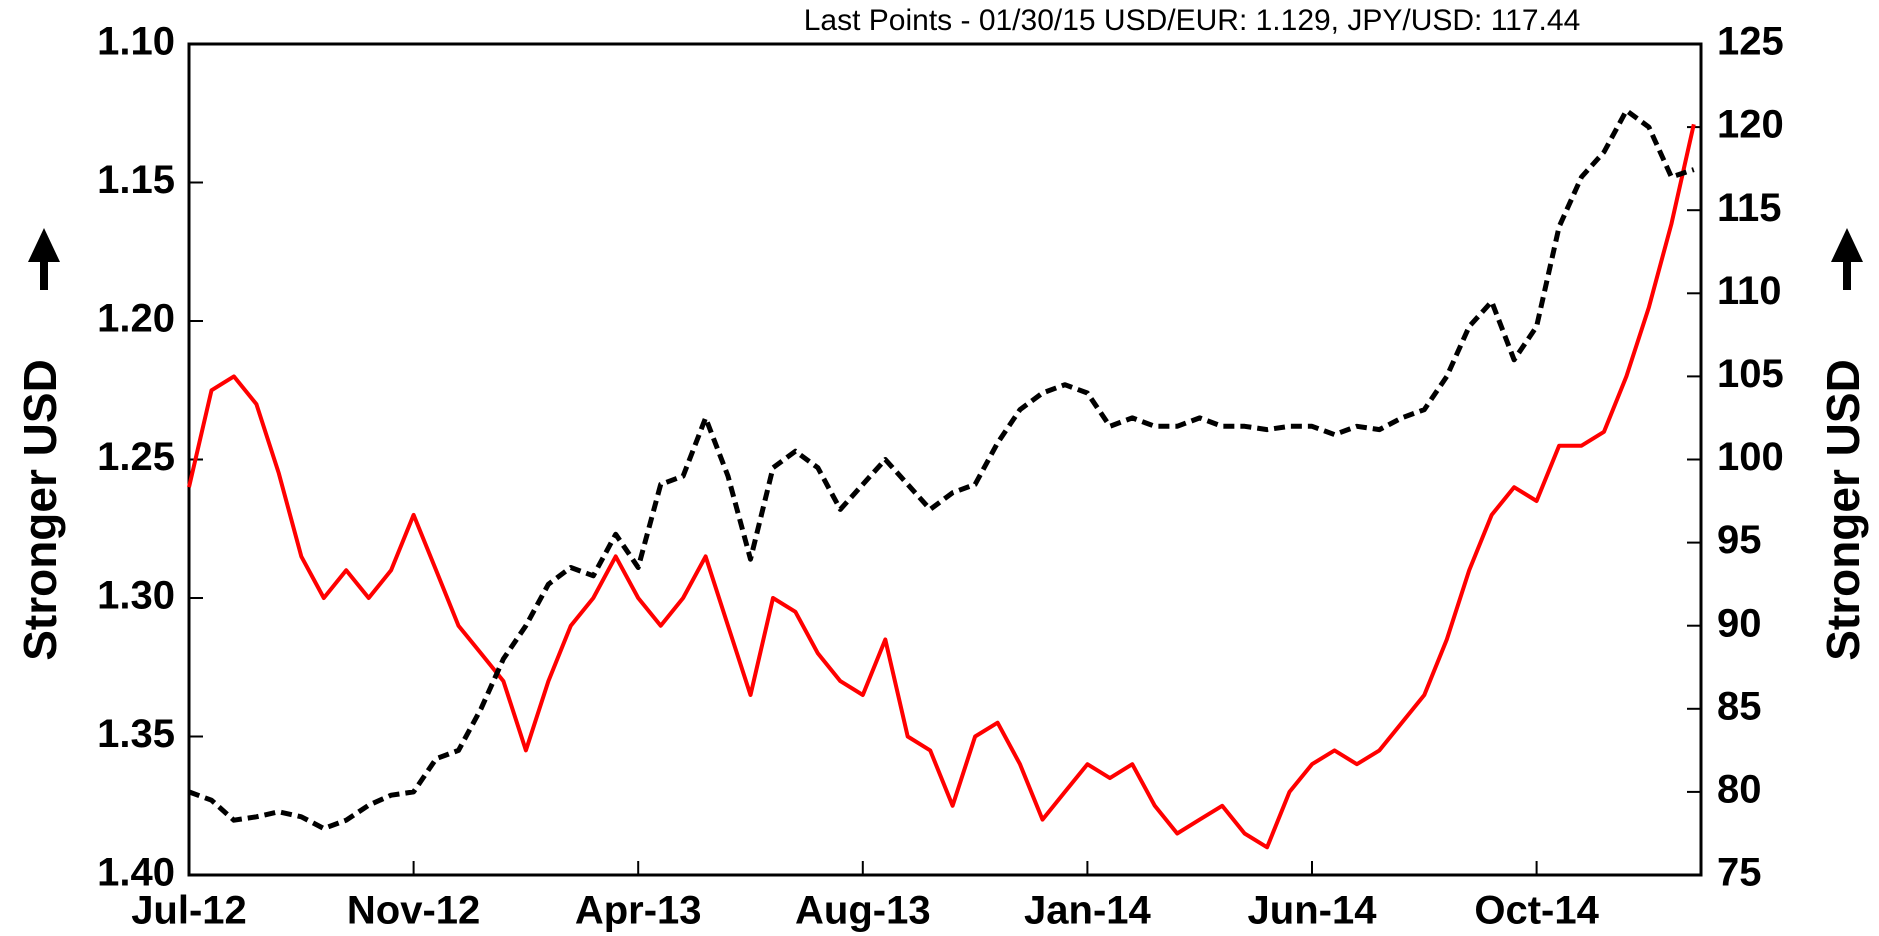  I want to click on y2-tick-label: 100, so click(1750, 457).